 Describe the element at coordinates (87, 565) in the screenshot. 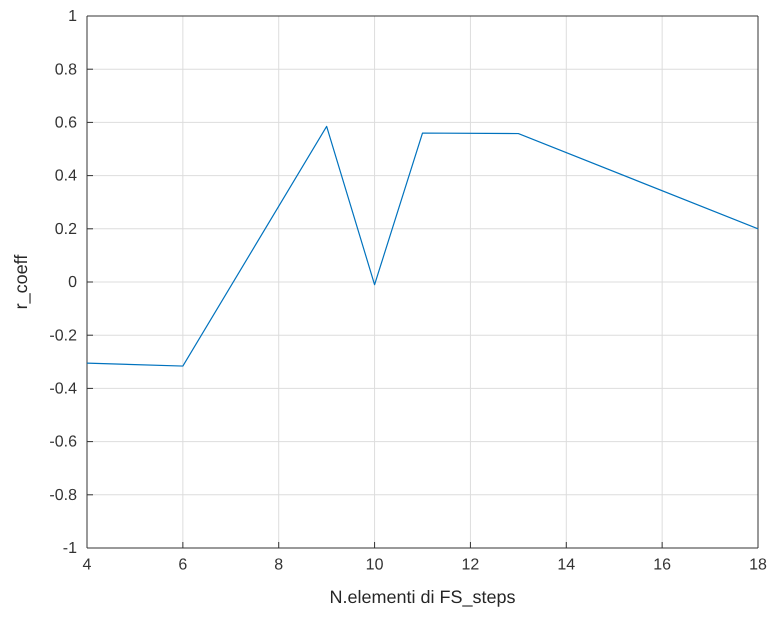

I see `x-tick-label: 4` at that location.